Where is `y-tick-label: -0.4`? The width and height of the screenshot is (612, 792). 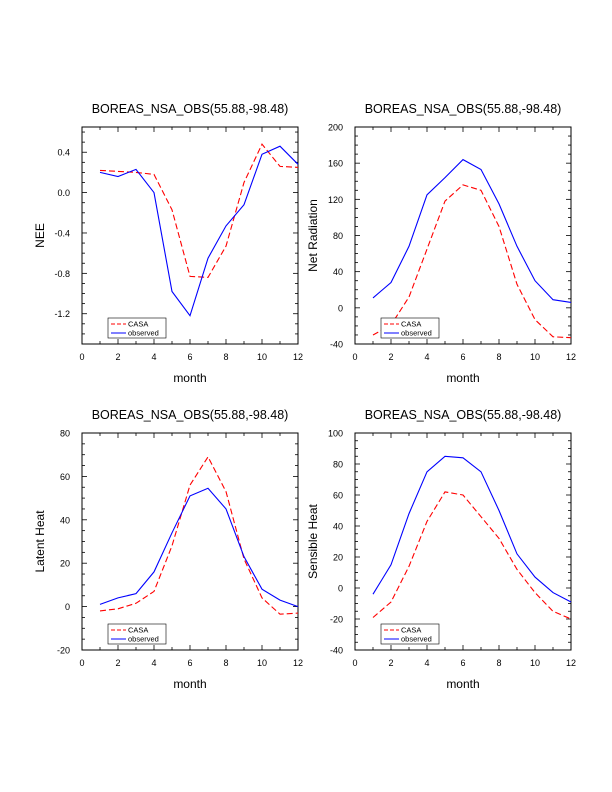 y-tick-label: -0.4 is located at coordinates (62, 233).